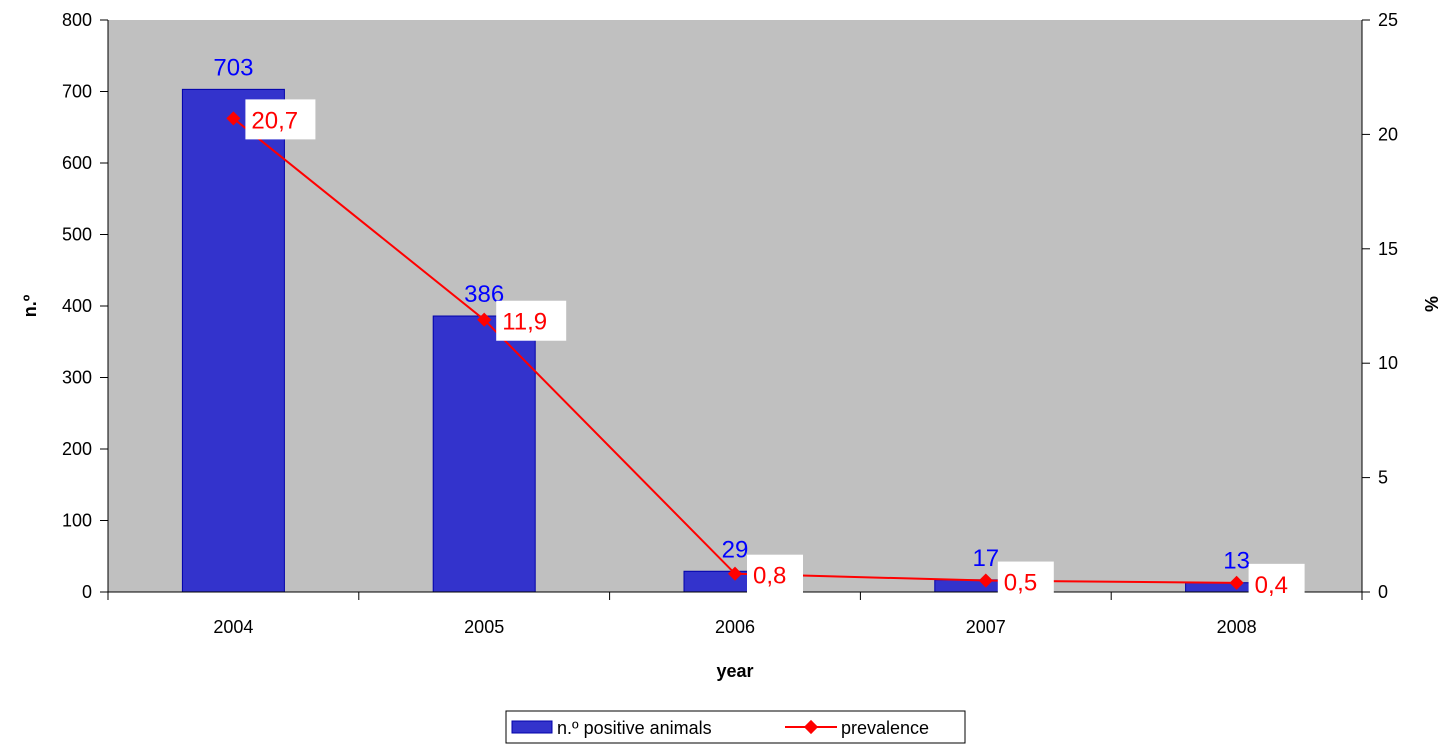 The width and height of the screenshot is (1448, 754). I want to click on bar-value-label: 703, so click(233, 67).